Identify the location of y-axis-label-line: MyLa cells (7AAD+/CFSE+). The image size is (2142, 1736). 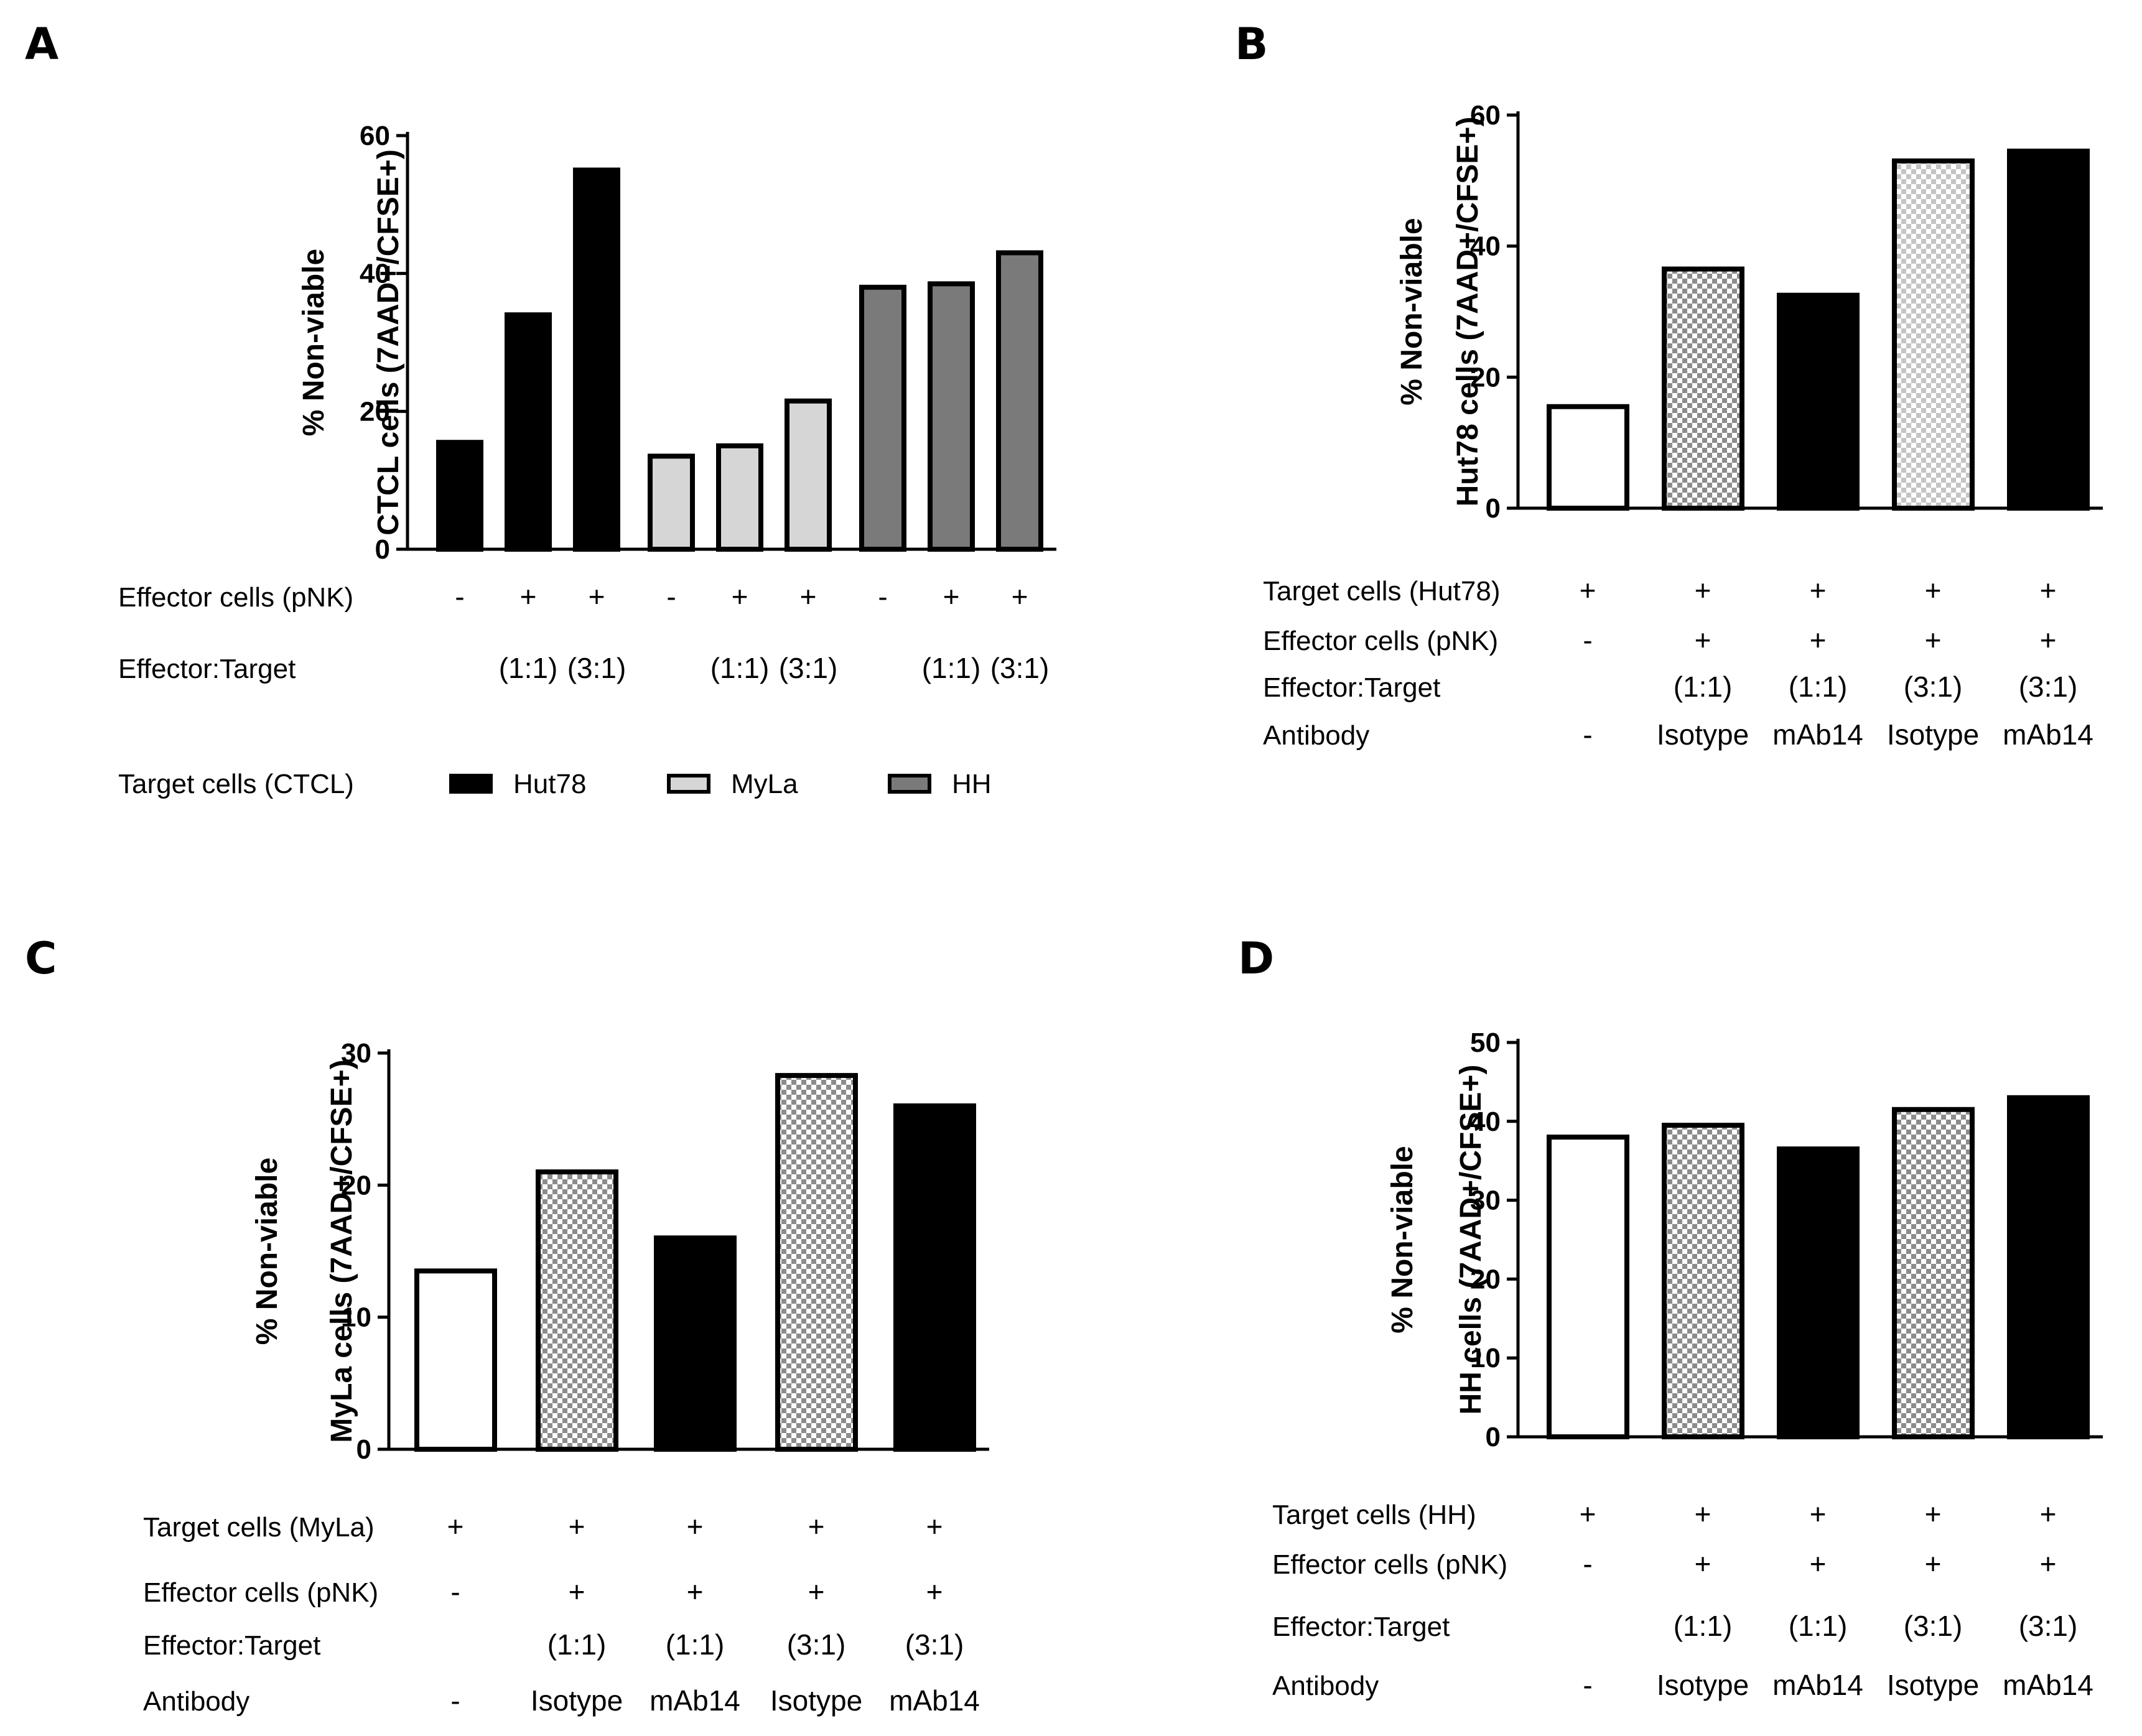
(341, 1250).